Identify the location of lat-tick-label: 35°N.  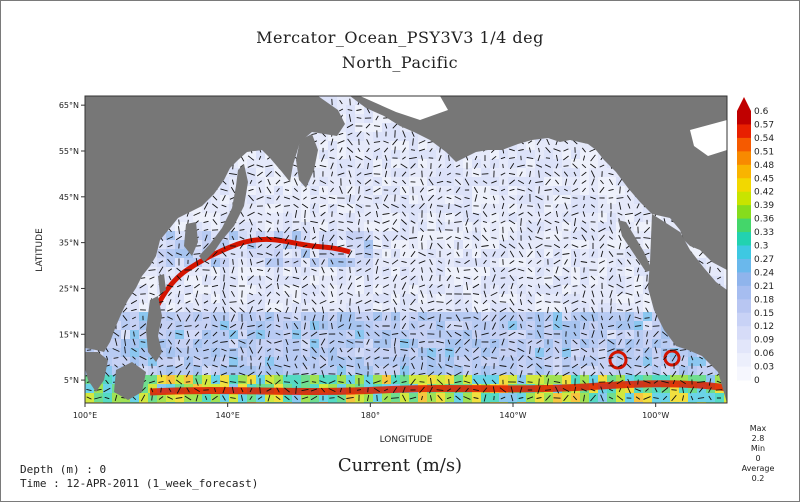
(69, 243).